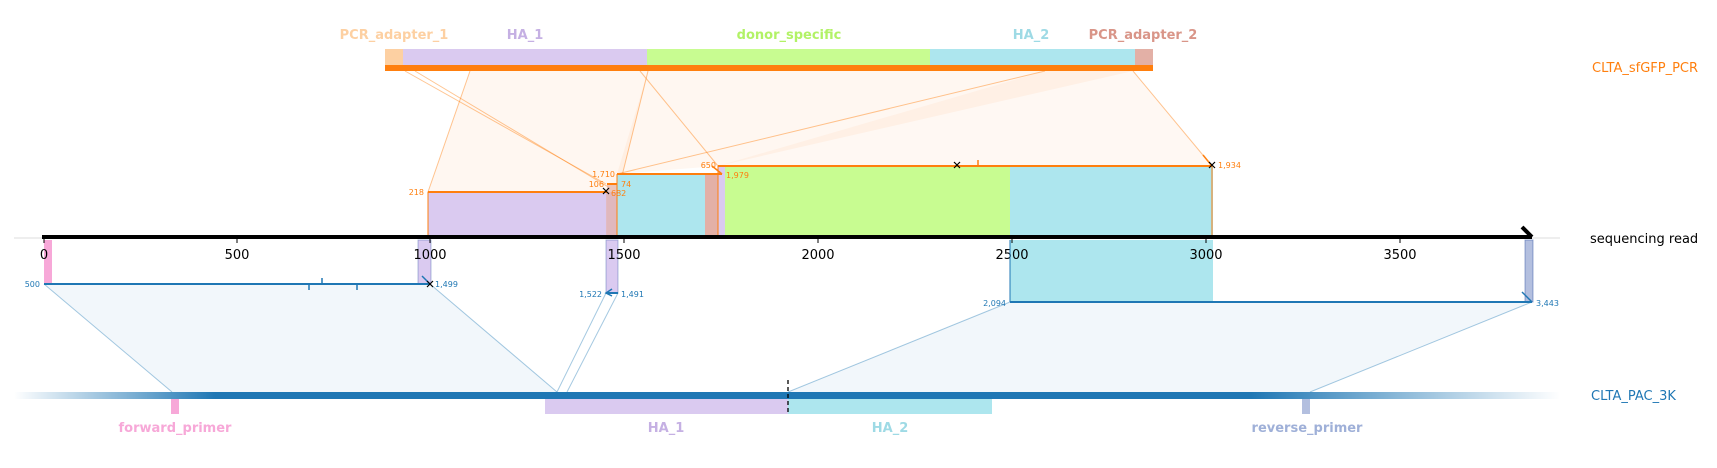 The image size is (1717, 468). Describe the element at coordinates (867, 201) in the screenshot. I see `read-block-donor-specific` at that location.